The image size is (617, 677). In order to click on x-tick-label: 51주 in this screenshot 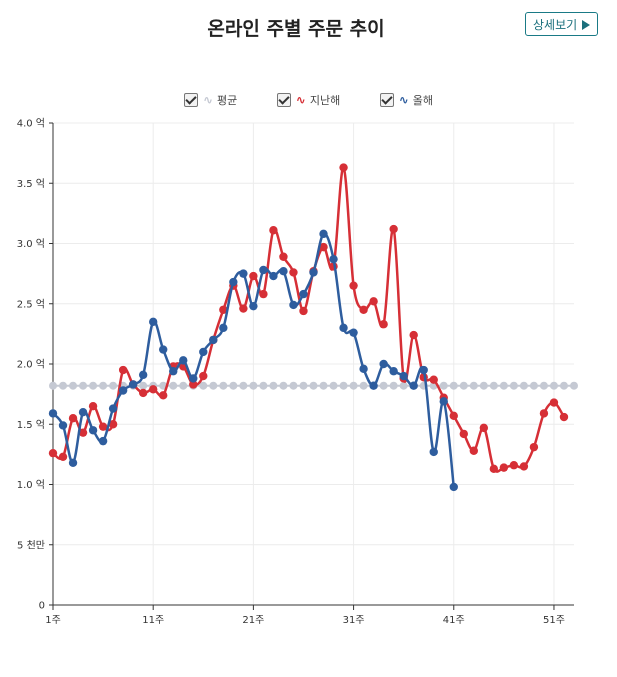, I will do `click(554, 620)`.